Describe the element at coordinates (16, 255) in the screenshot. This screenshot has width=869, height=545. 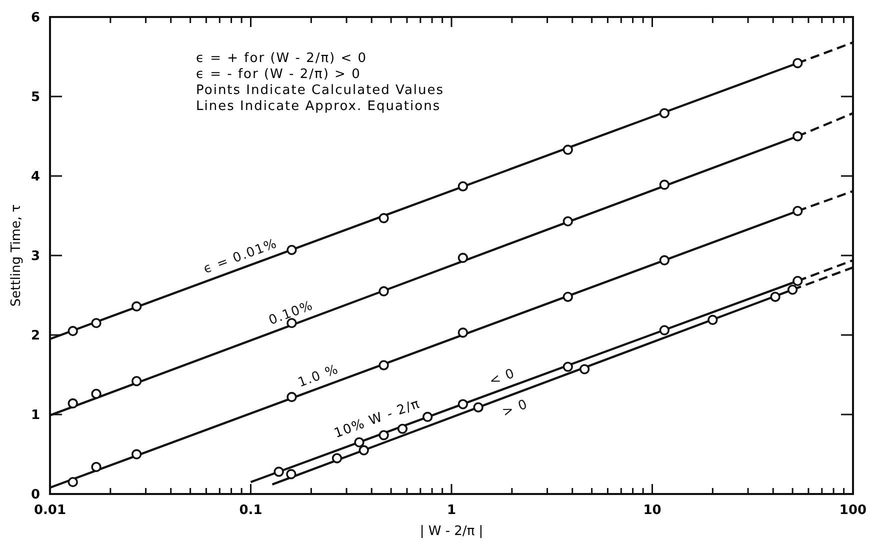
I see `y-axis-title: Settling Time, τ` at that location.